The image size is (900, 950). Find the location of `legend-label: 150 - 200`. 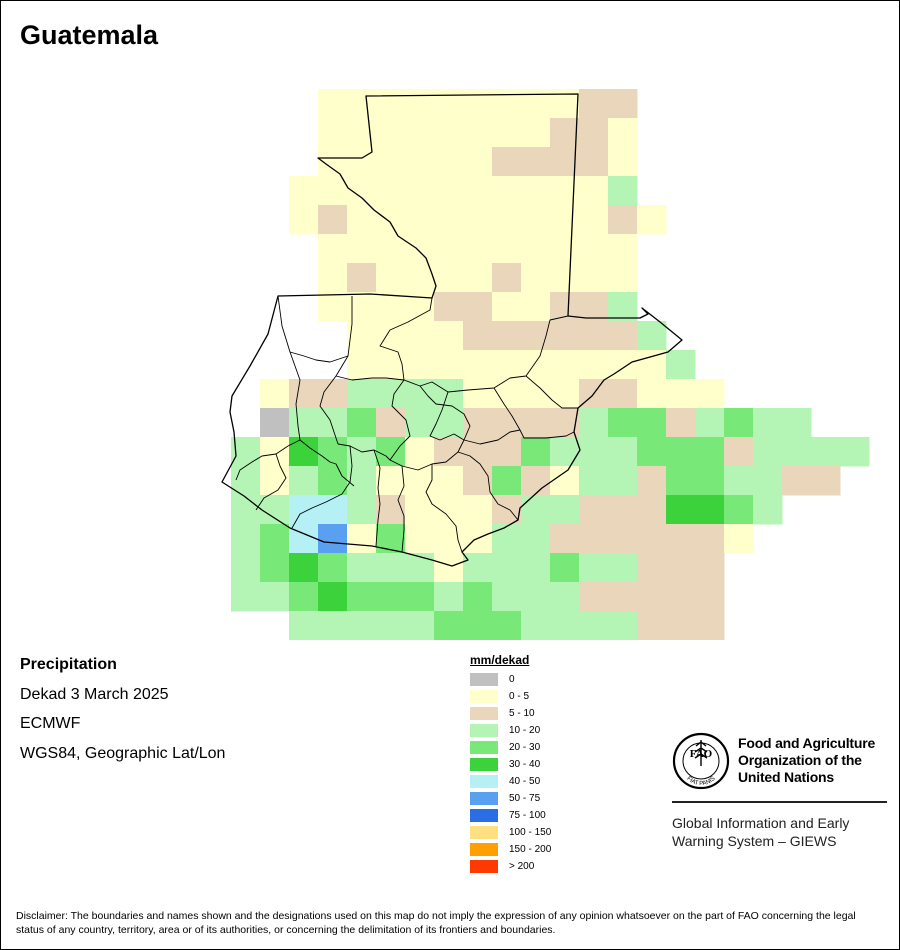

legend-label: 150 - 200 is located at coordinates (530, 849).